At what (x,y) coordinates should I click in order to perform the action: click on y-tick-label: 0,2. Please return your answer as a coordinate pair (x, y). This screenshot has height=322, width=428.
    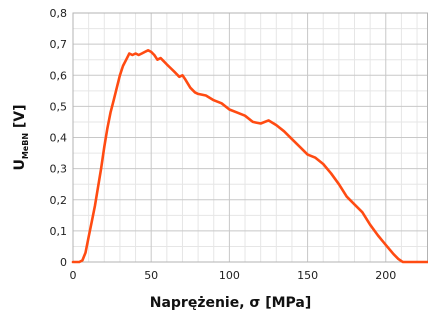
    Looking at the image, I should click on (59, 200).